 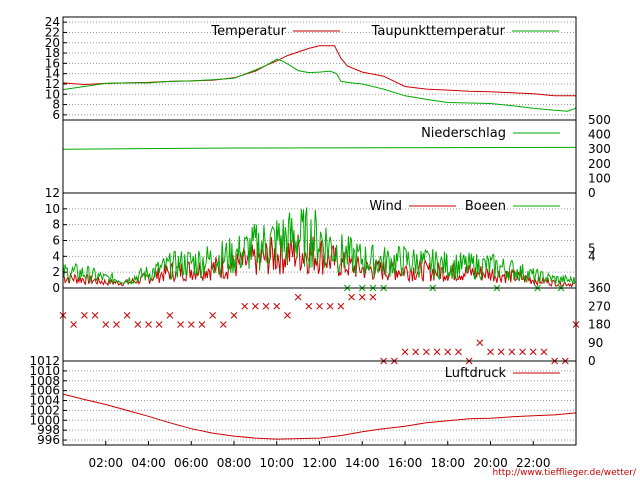 I want to click on y-tick-label-0-8: 22, so click(x=52, y=32).